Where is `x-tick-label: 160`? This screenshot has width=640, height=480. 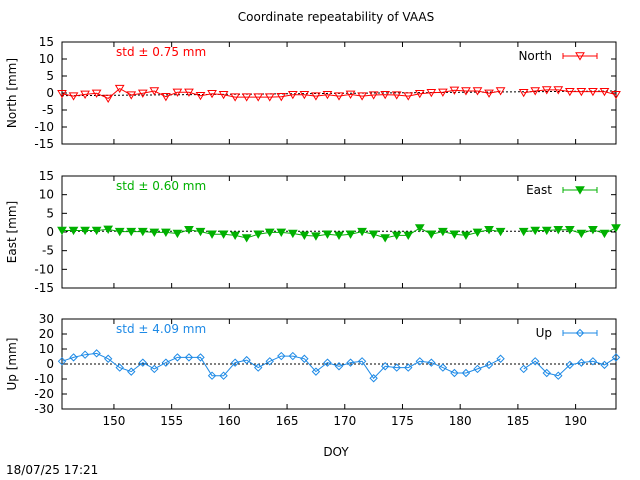 x-tick-label: 160 is located at coordinates (229, 421).